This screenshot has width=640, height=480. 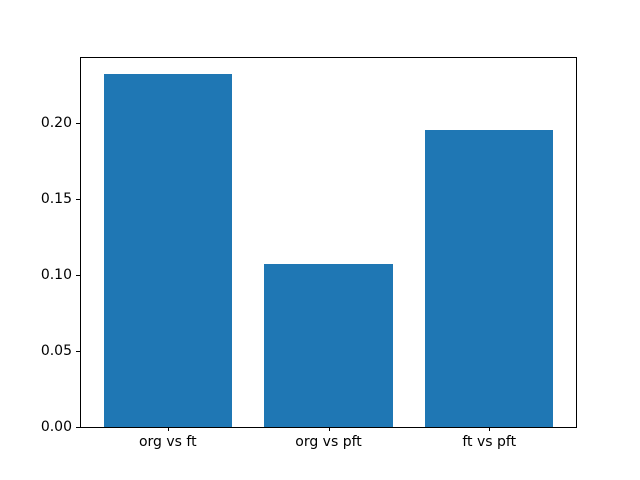 What do you see at coordinates (168, 250) in the screenshot?
I see `bar-org-vs-ft` at bounding box center [168, 250].